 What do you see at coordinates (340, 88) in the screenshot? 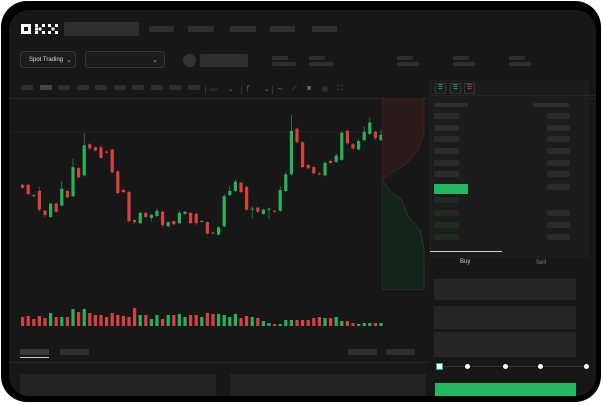
I see `fullscreen-icon: ⛶` at bounding box center [340, 88].